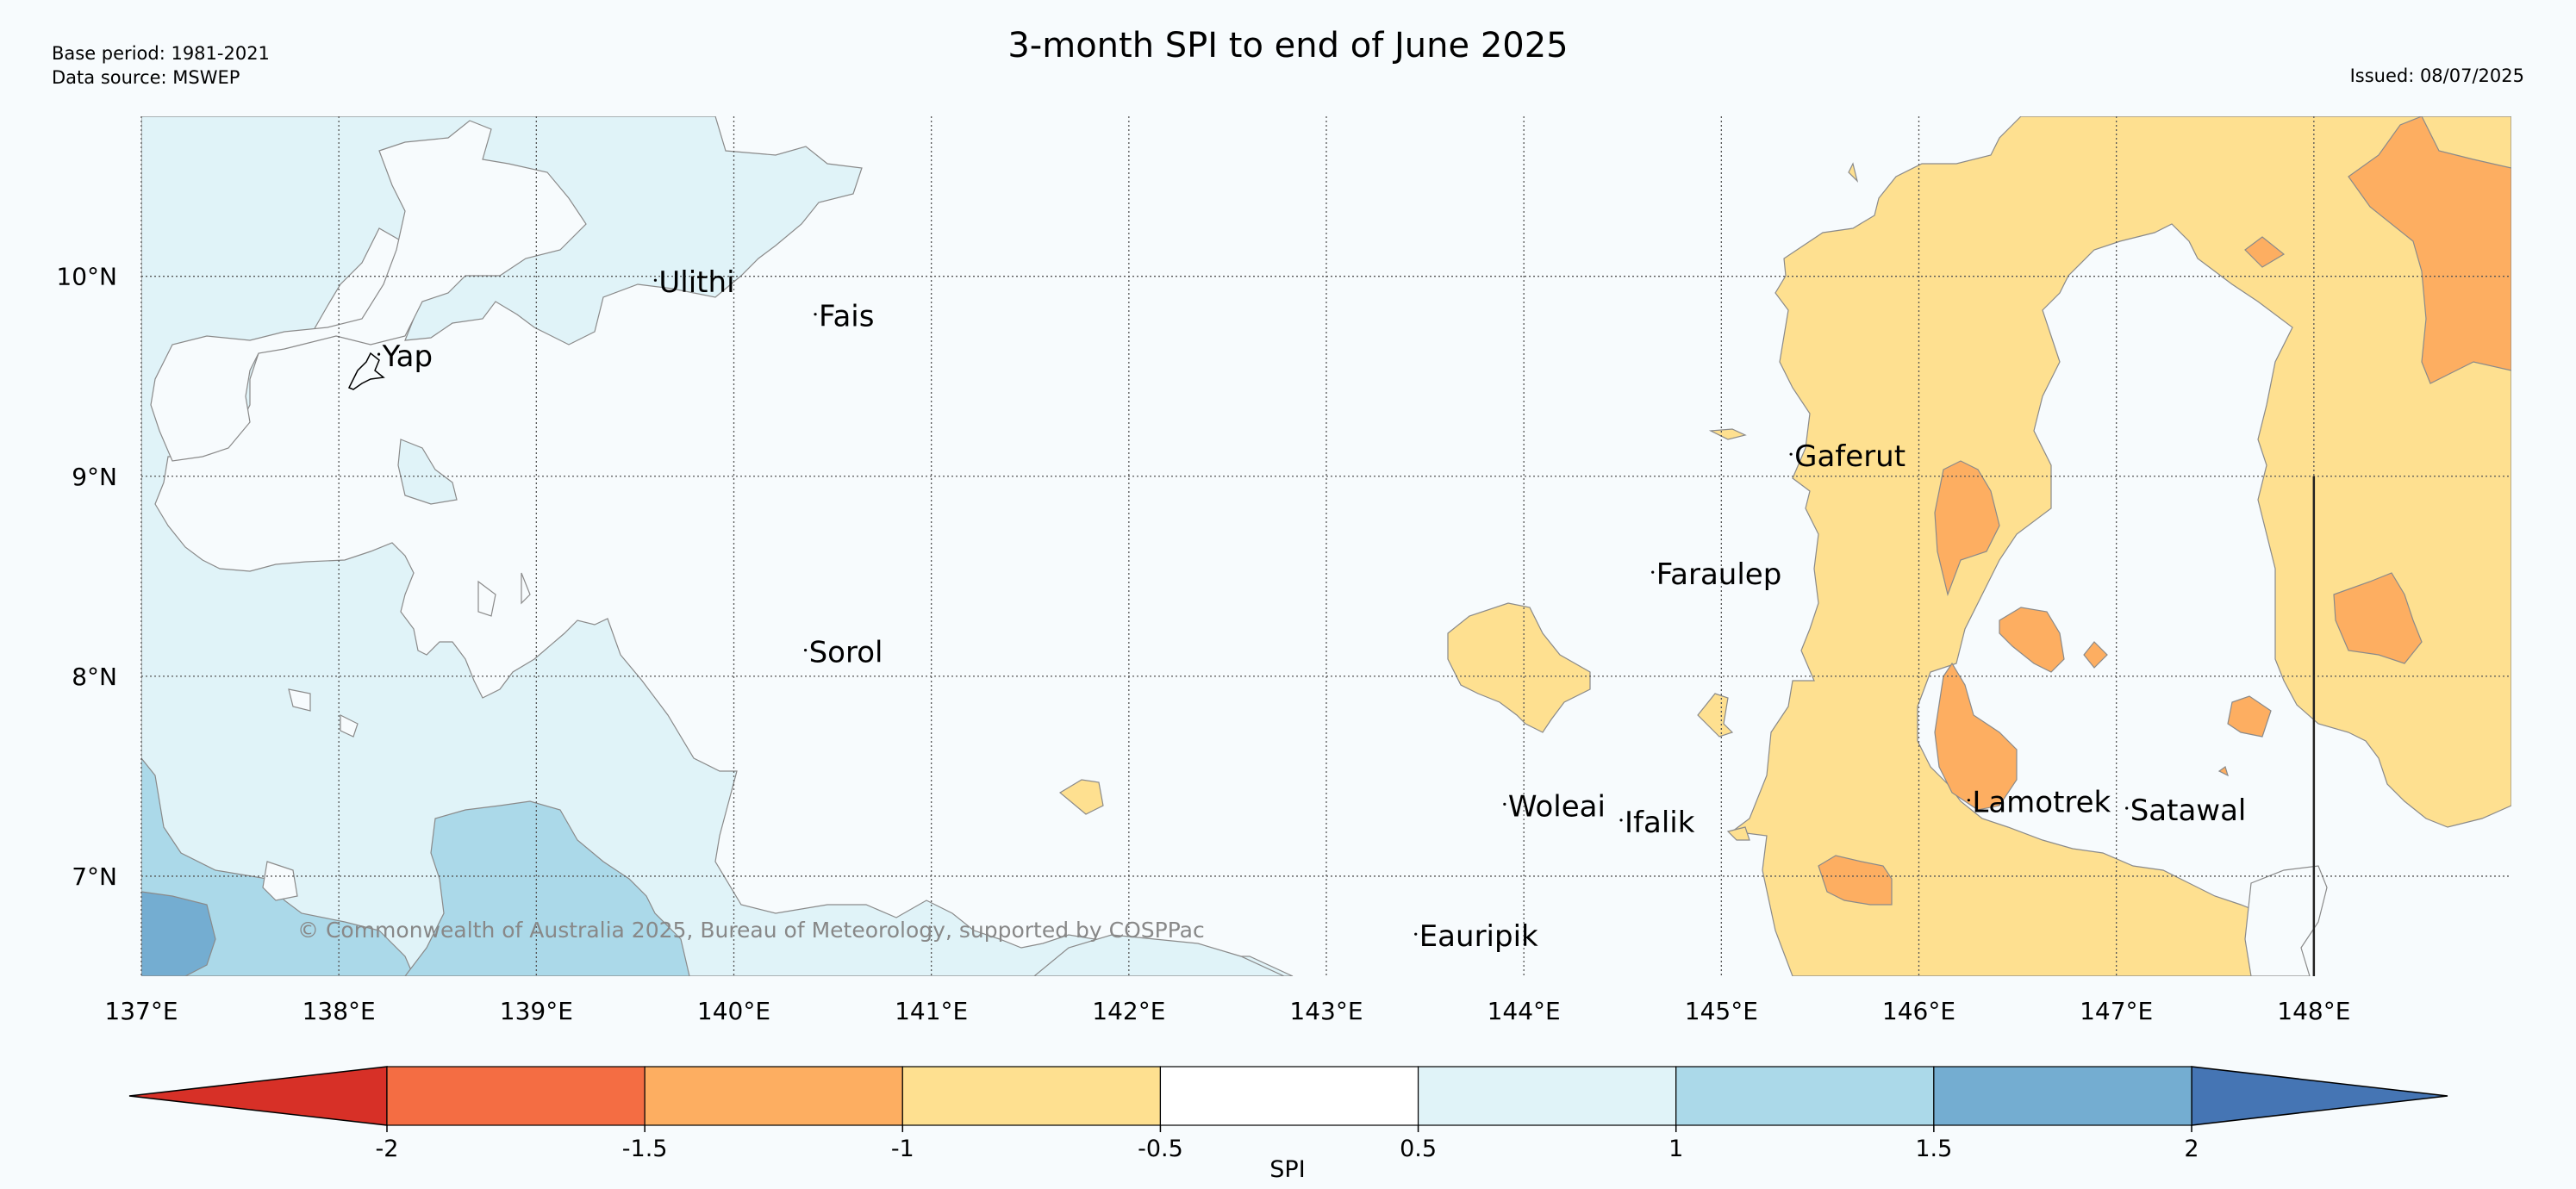 The height and width of the screenshot is (1189, 2576). What do you see at coordinates (1918, 1011) in the screenshot?
I see `lon-tick-label: 146°E` at bounding box center [1918, 1011].